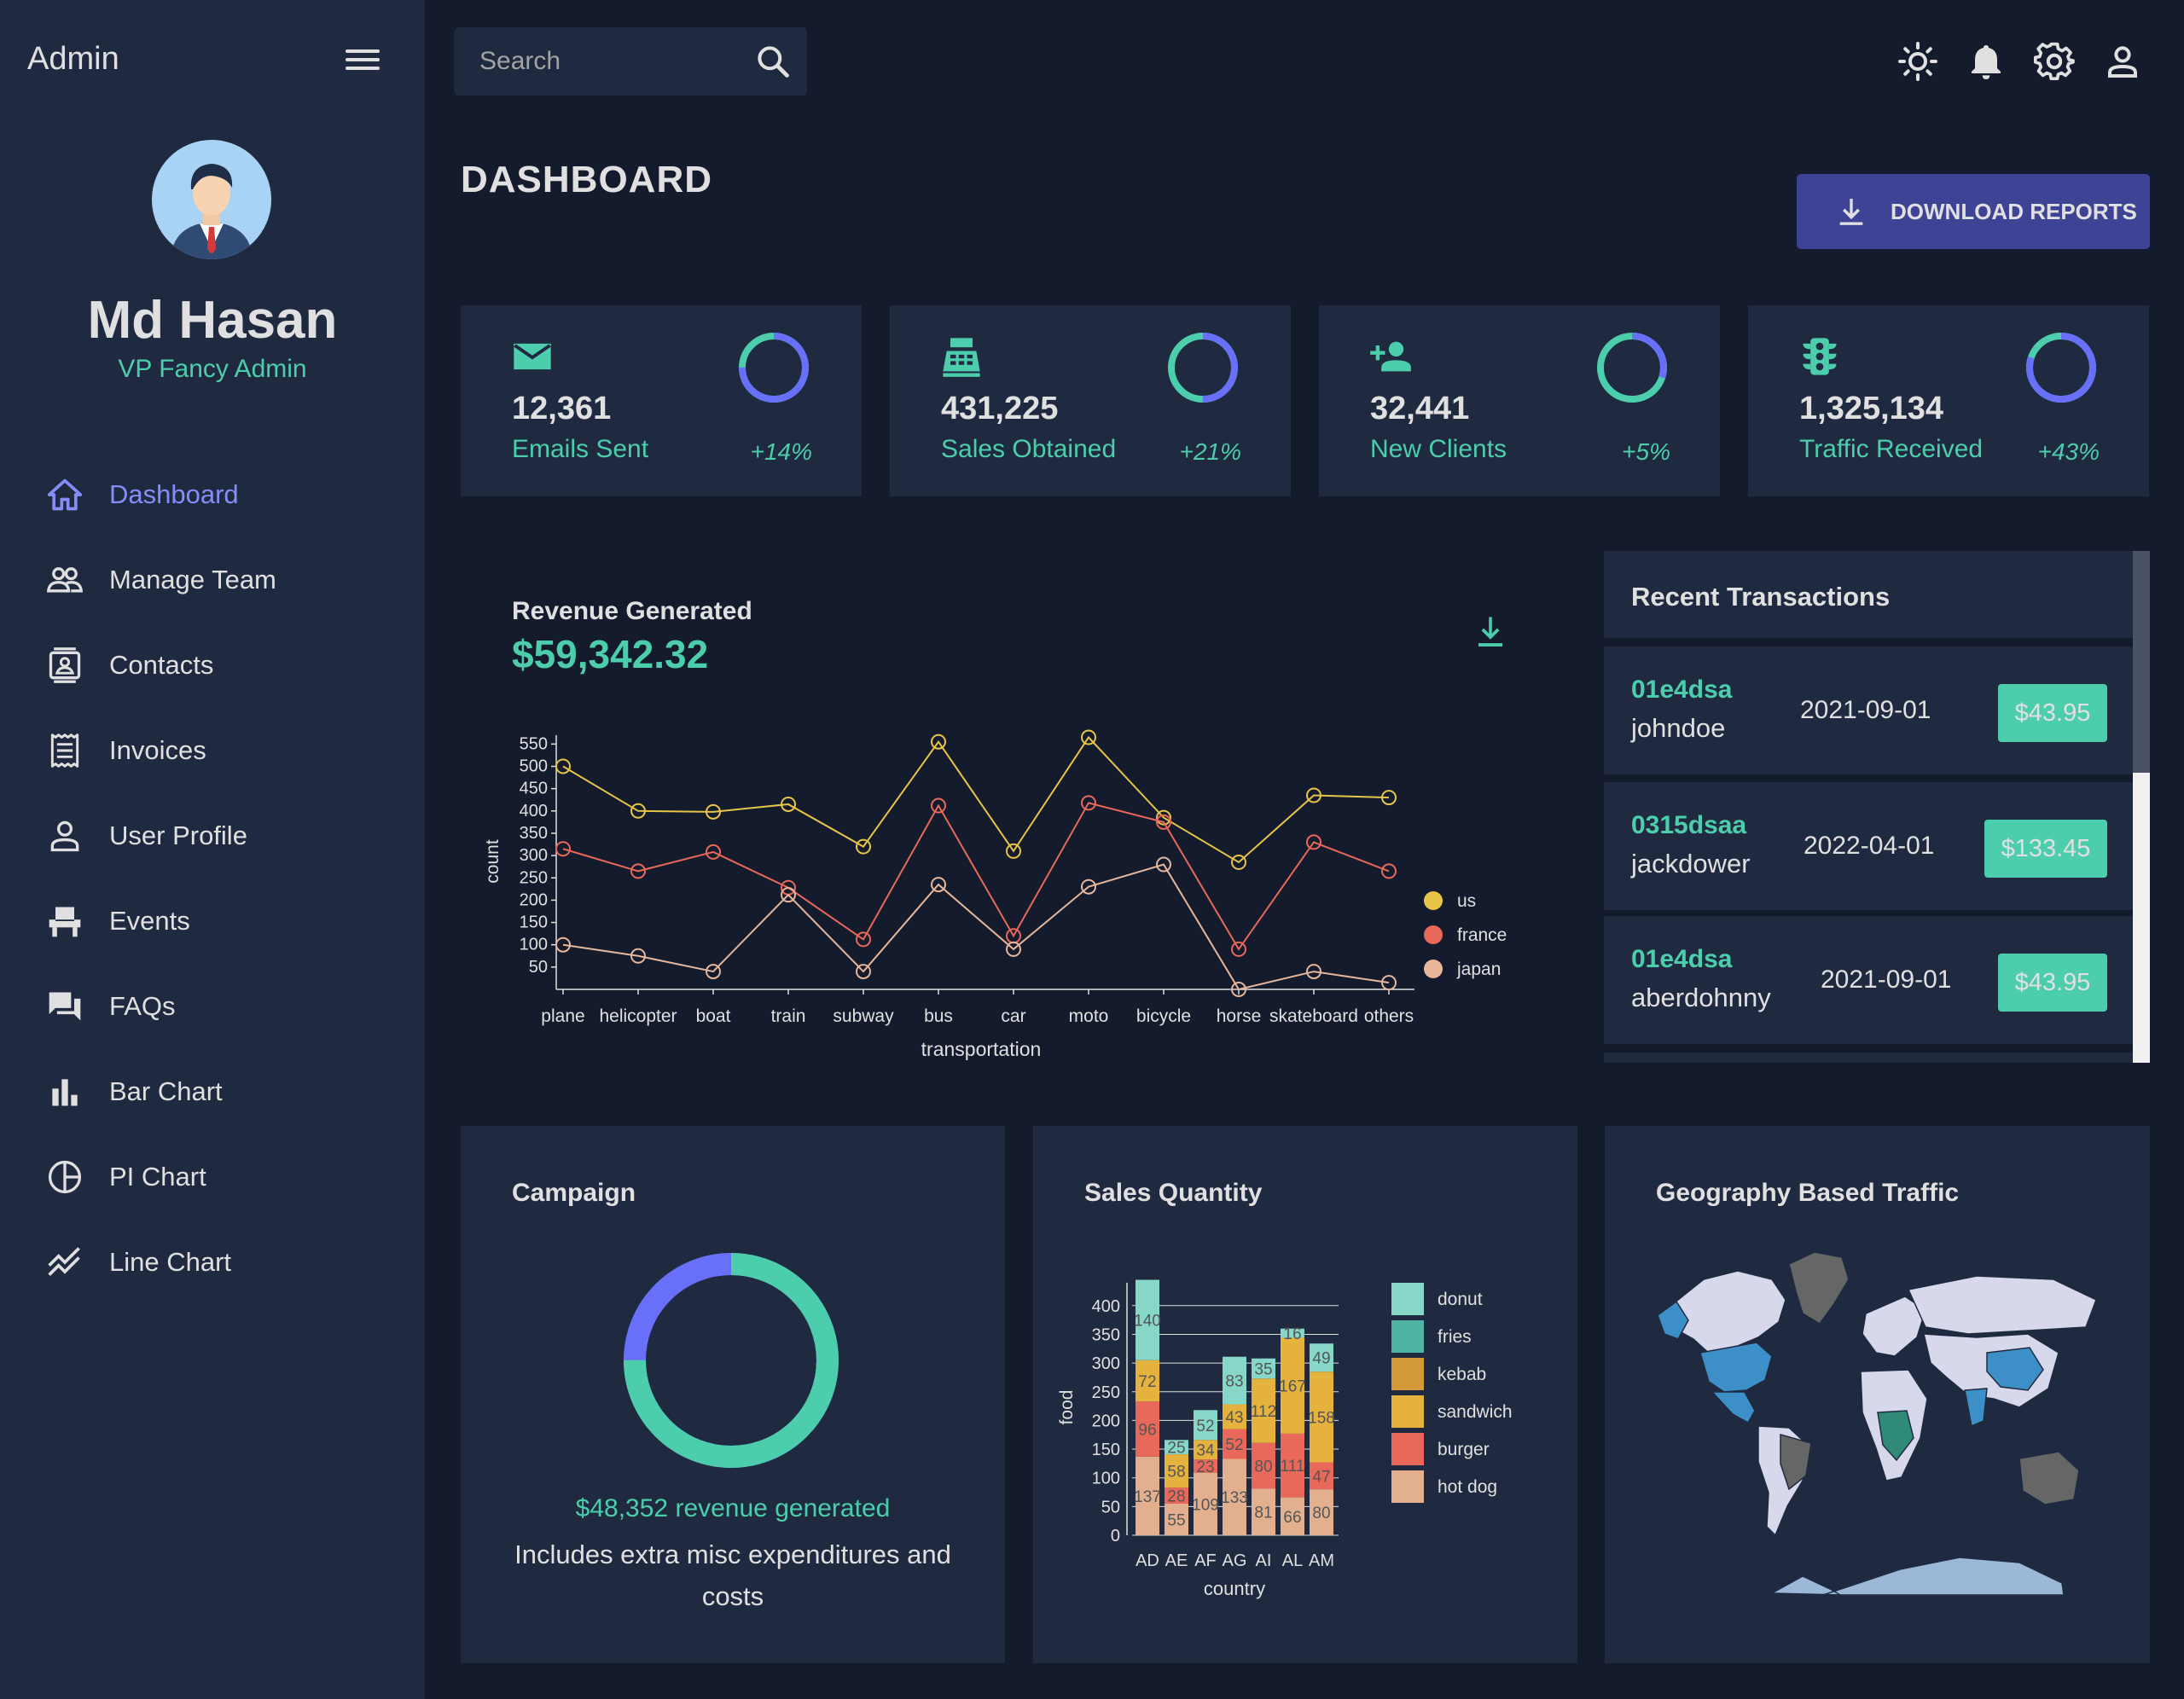 The width and height of the screenshot is (2184, 1699). Describe the element at coordinates (1420, 408) in the screenshot. I see `stat-value: 32,441` at that location.